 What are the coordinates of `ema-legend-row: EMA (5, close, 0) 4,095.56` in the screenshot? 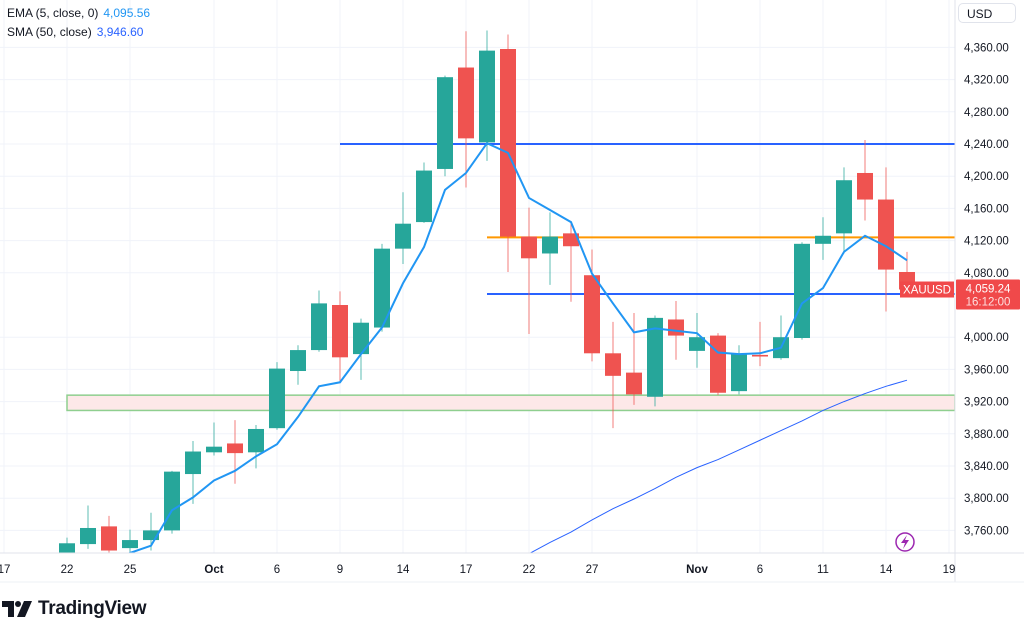 It's located at (78, 13).